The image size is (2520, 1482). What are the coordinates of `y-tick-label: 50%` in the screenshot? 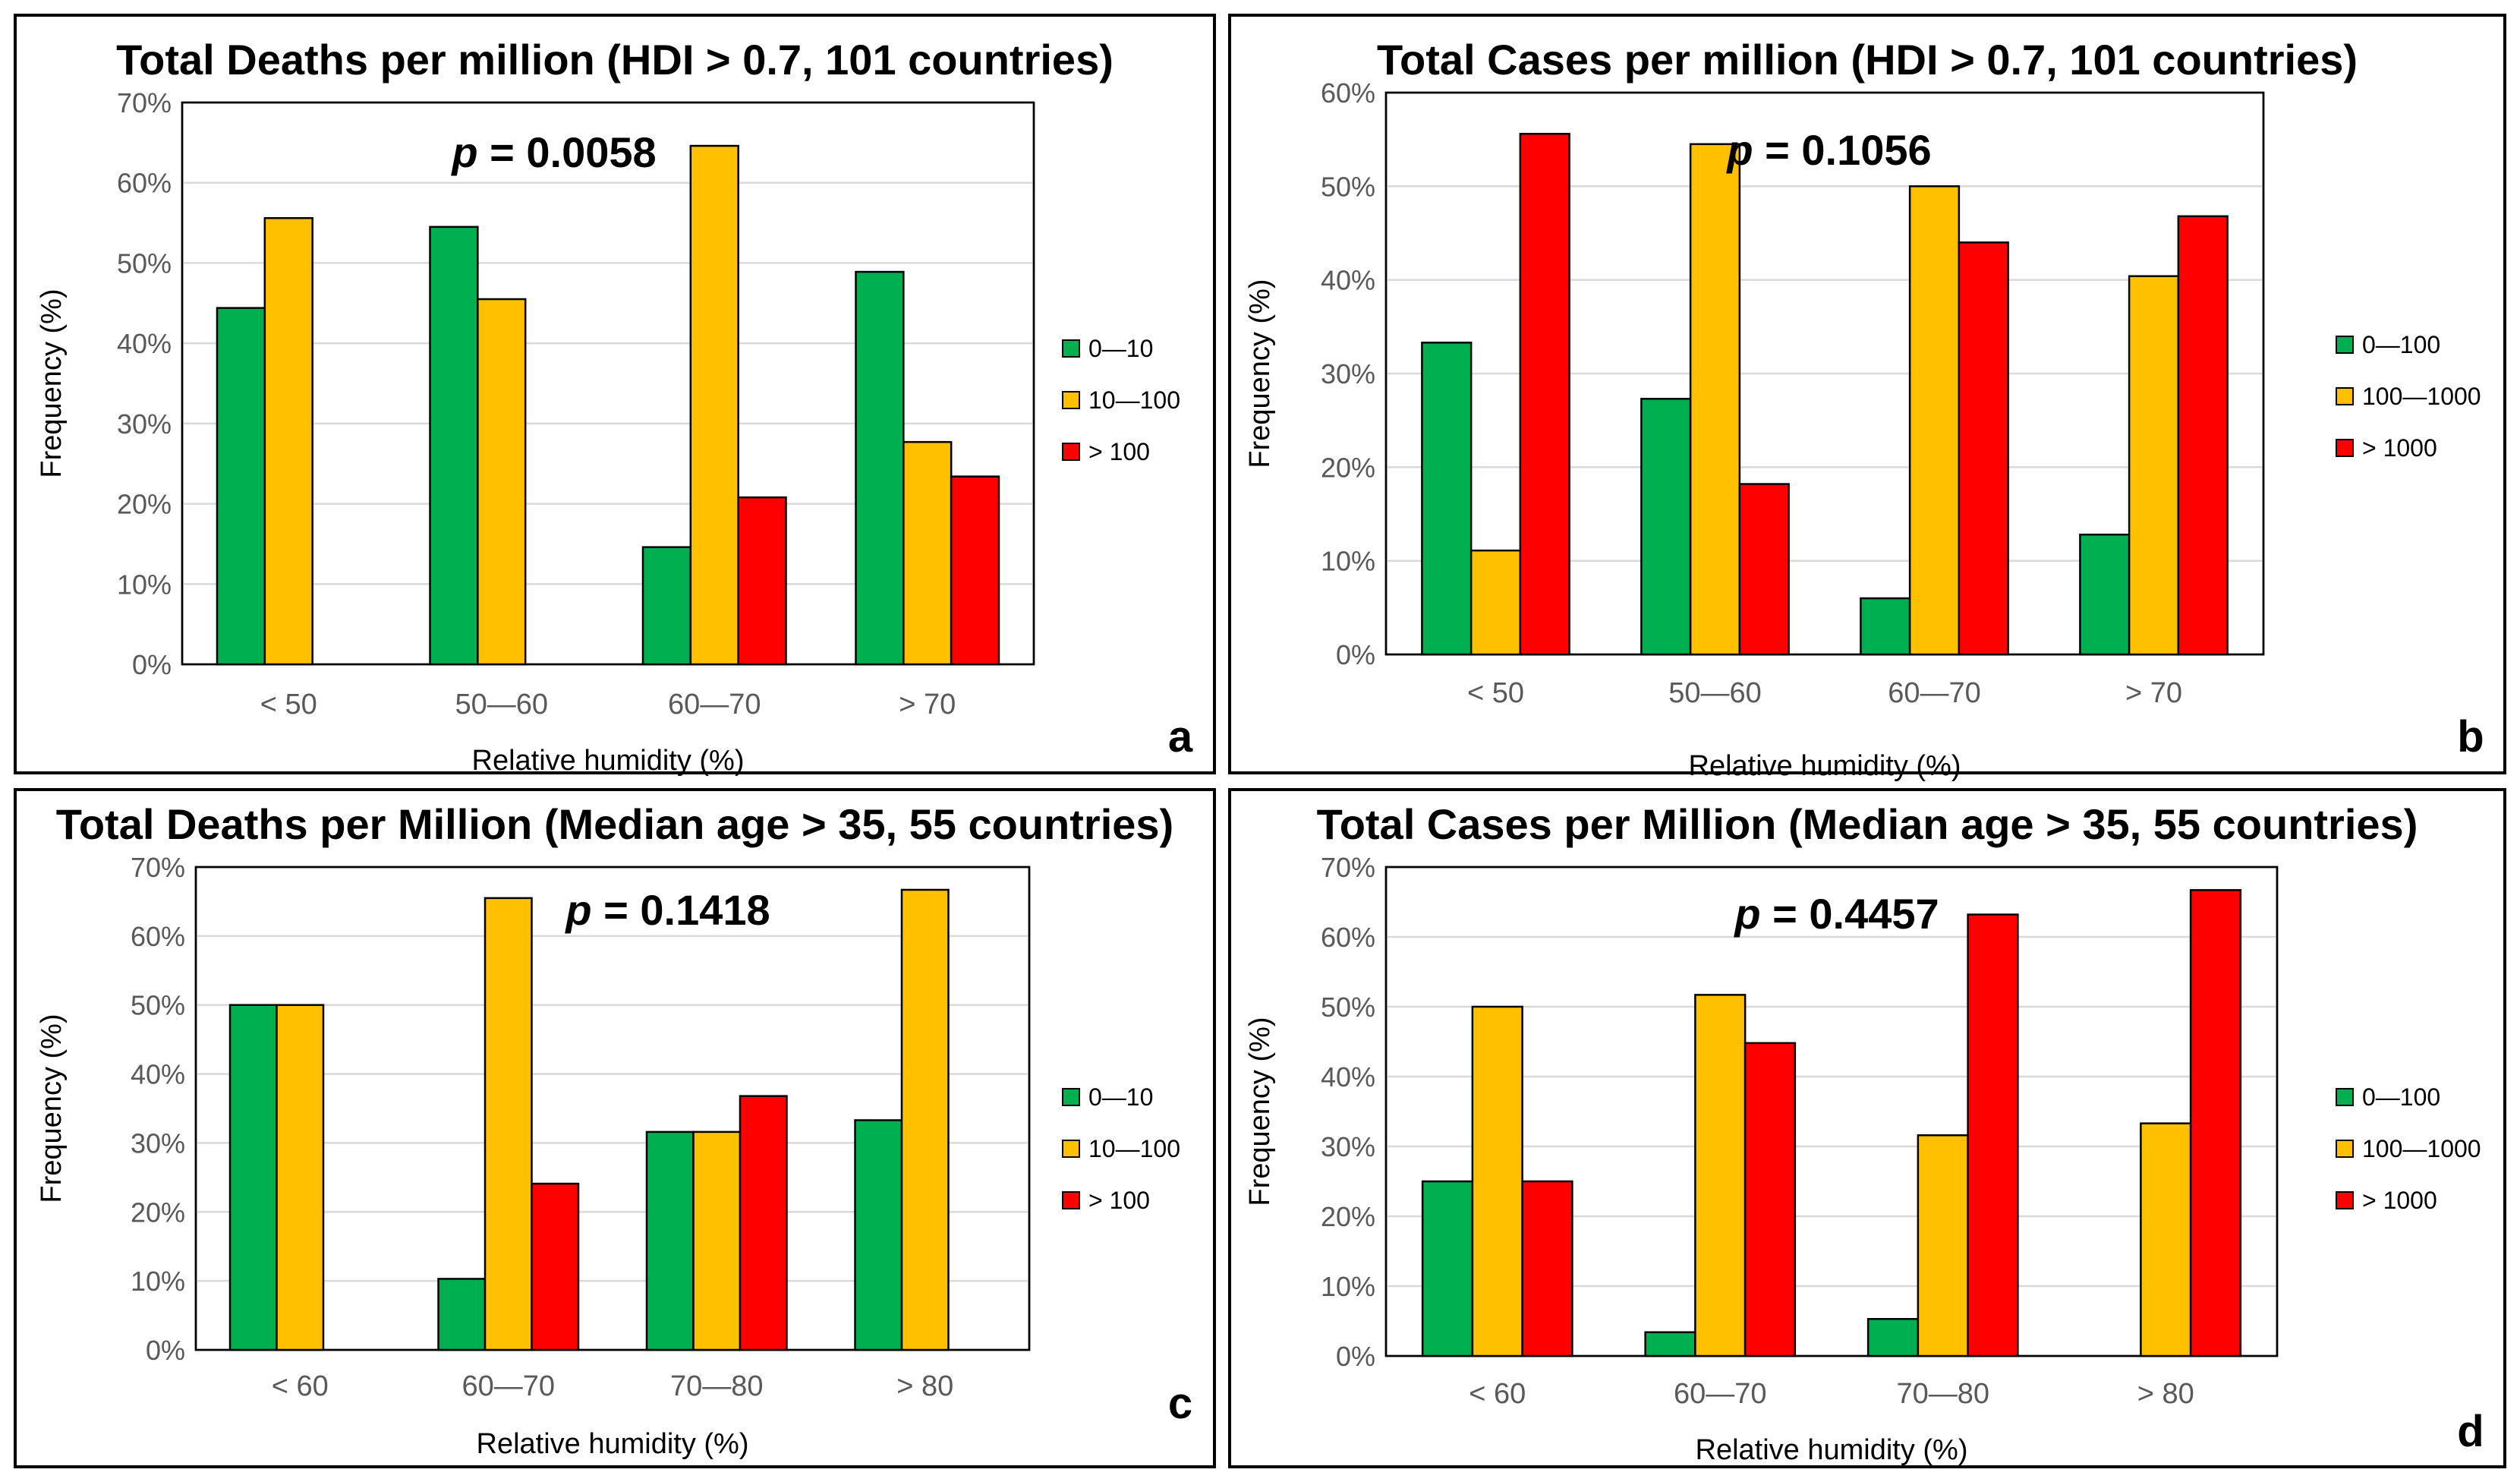 It's located at (144, 263).